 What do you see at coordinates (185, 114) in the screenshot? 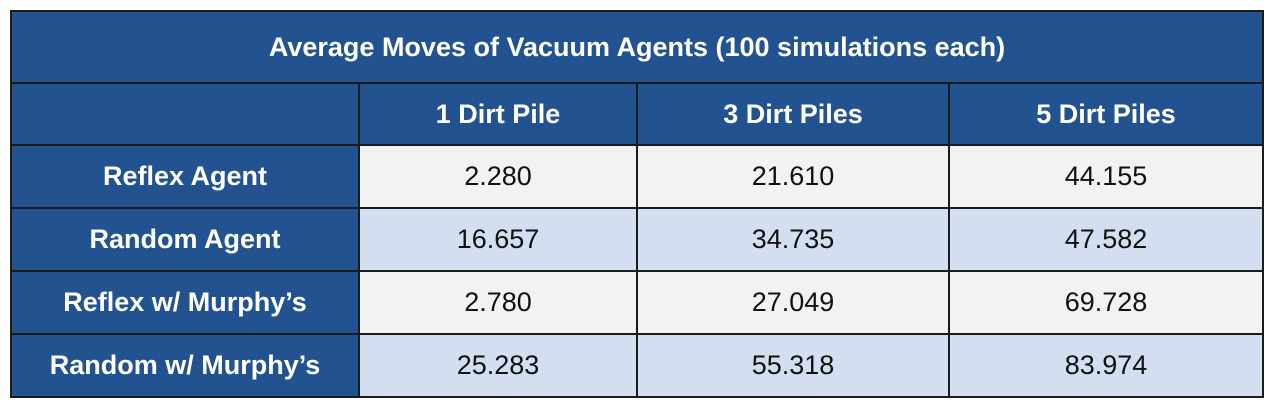
I see `corner-header` at bounding box center [185, 114].